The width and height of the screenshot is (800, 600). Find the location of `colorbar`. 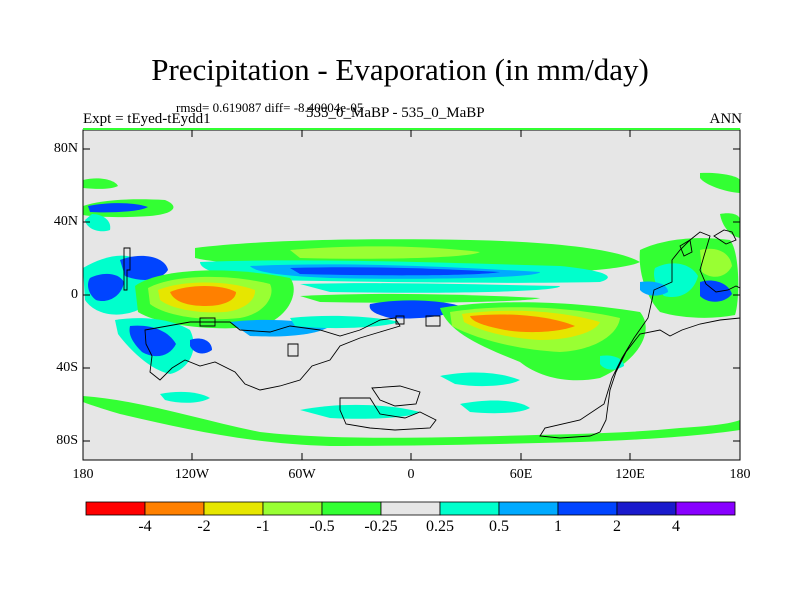

colorbar is located at coordinates (410, 508).